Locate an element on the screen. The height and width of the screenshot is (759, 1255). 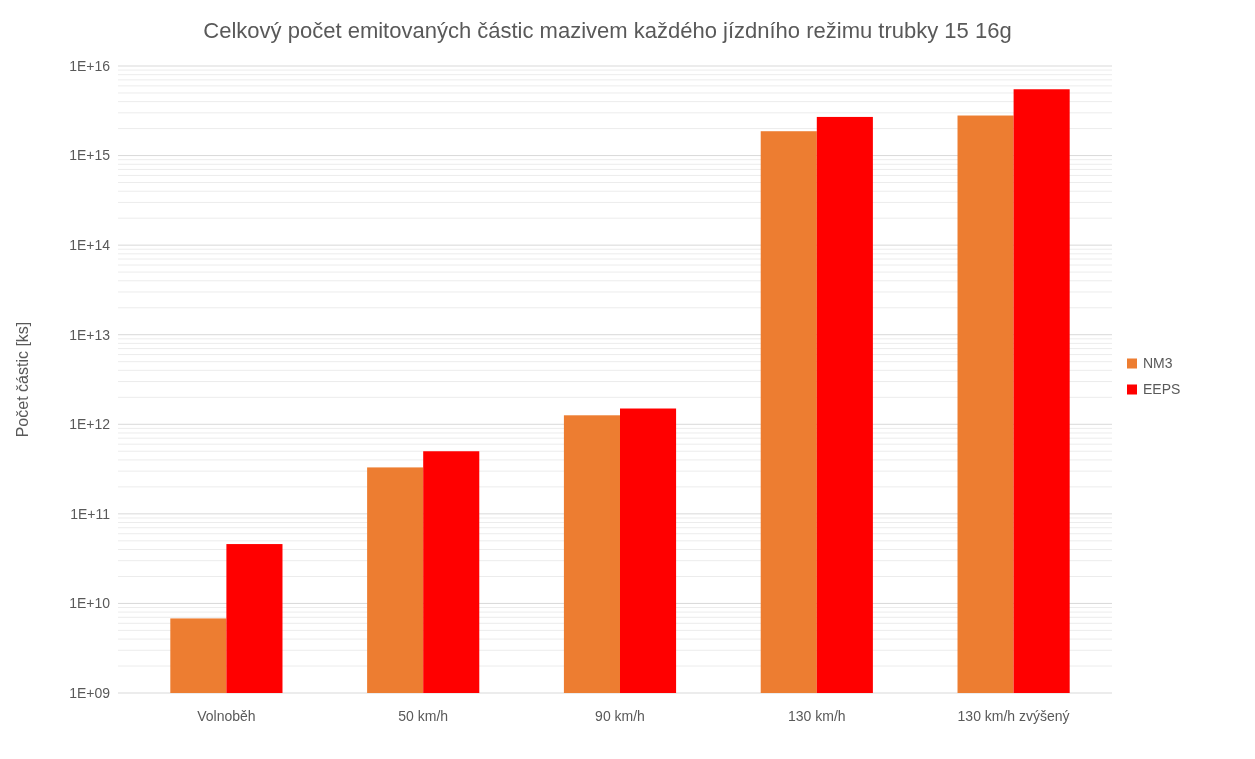
y-tick-label: 1E+11 is located at coordinates (90, 513).